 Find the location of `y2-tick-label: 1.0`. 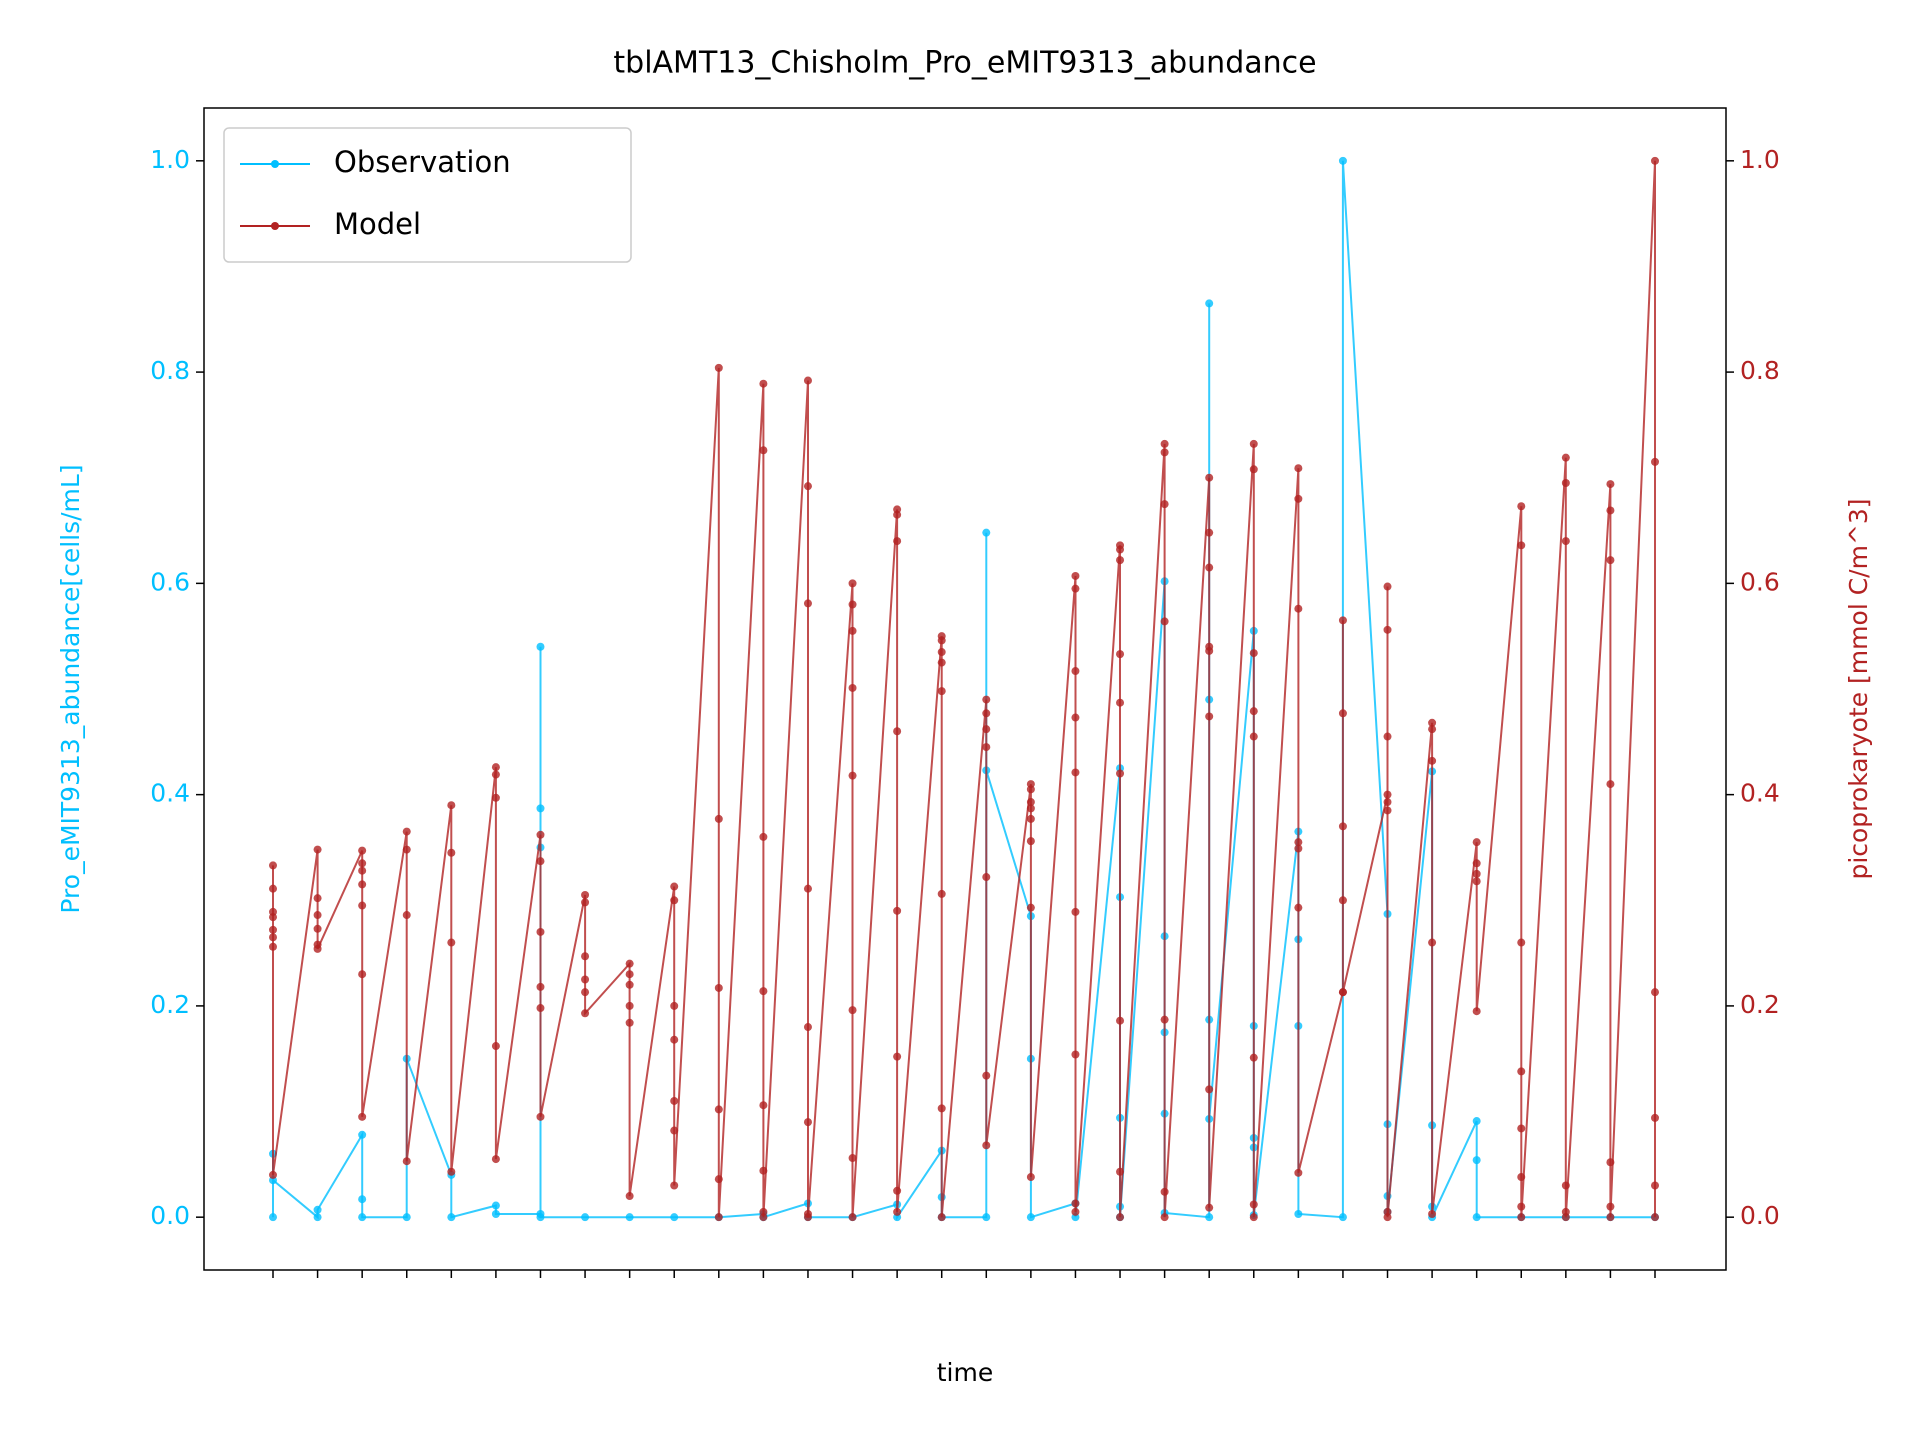

y2-tick-label: 1.0 is located at coordinates (1760, 159).